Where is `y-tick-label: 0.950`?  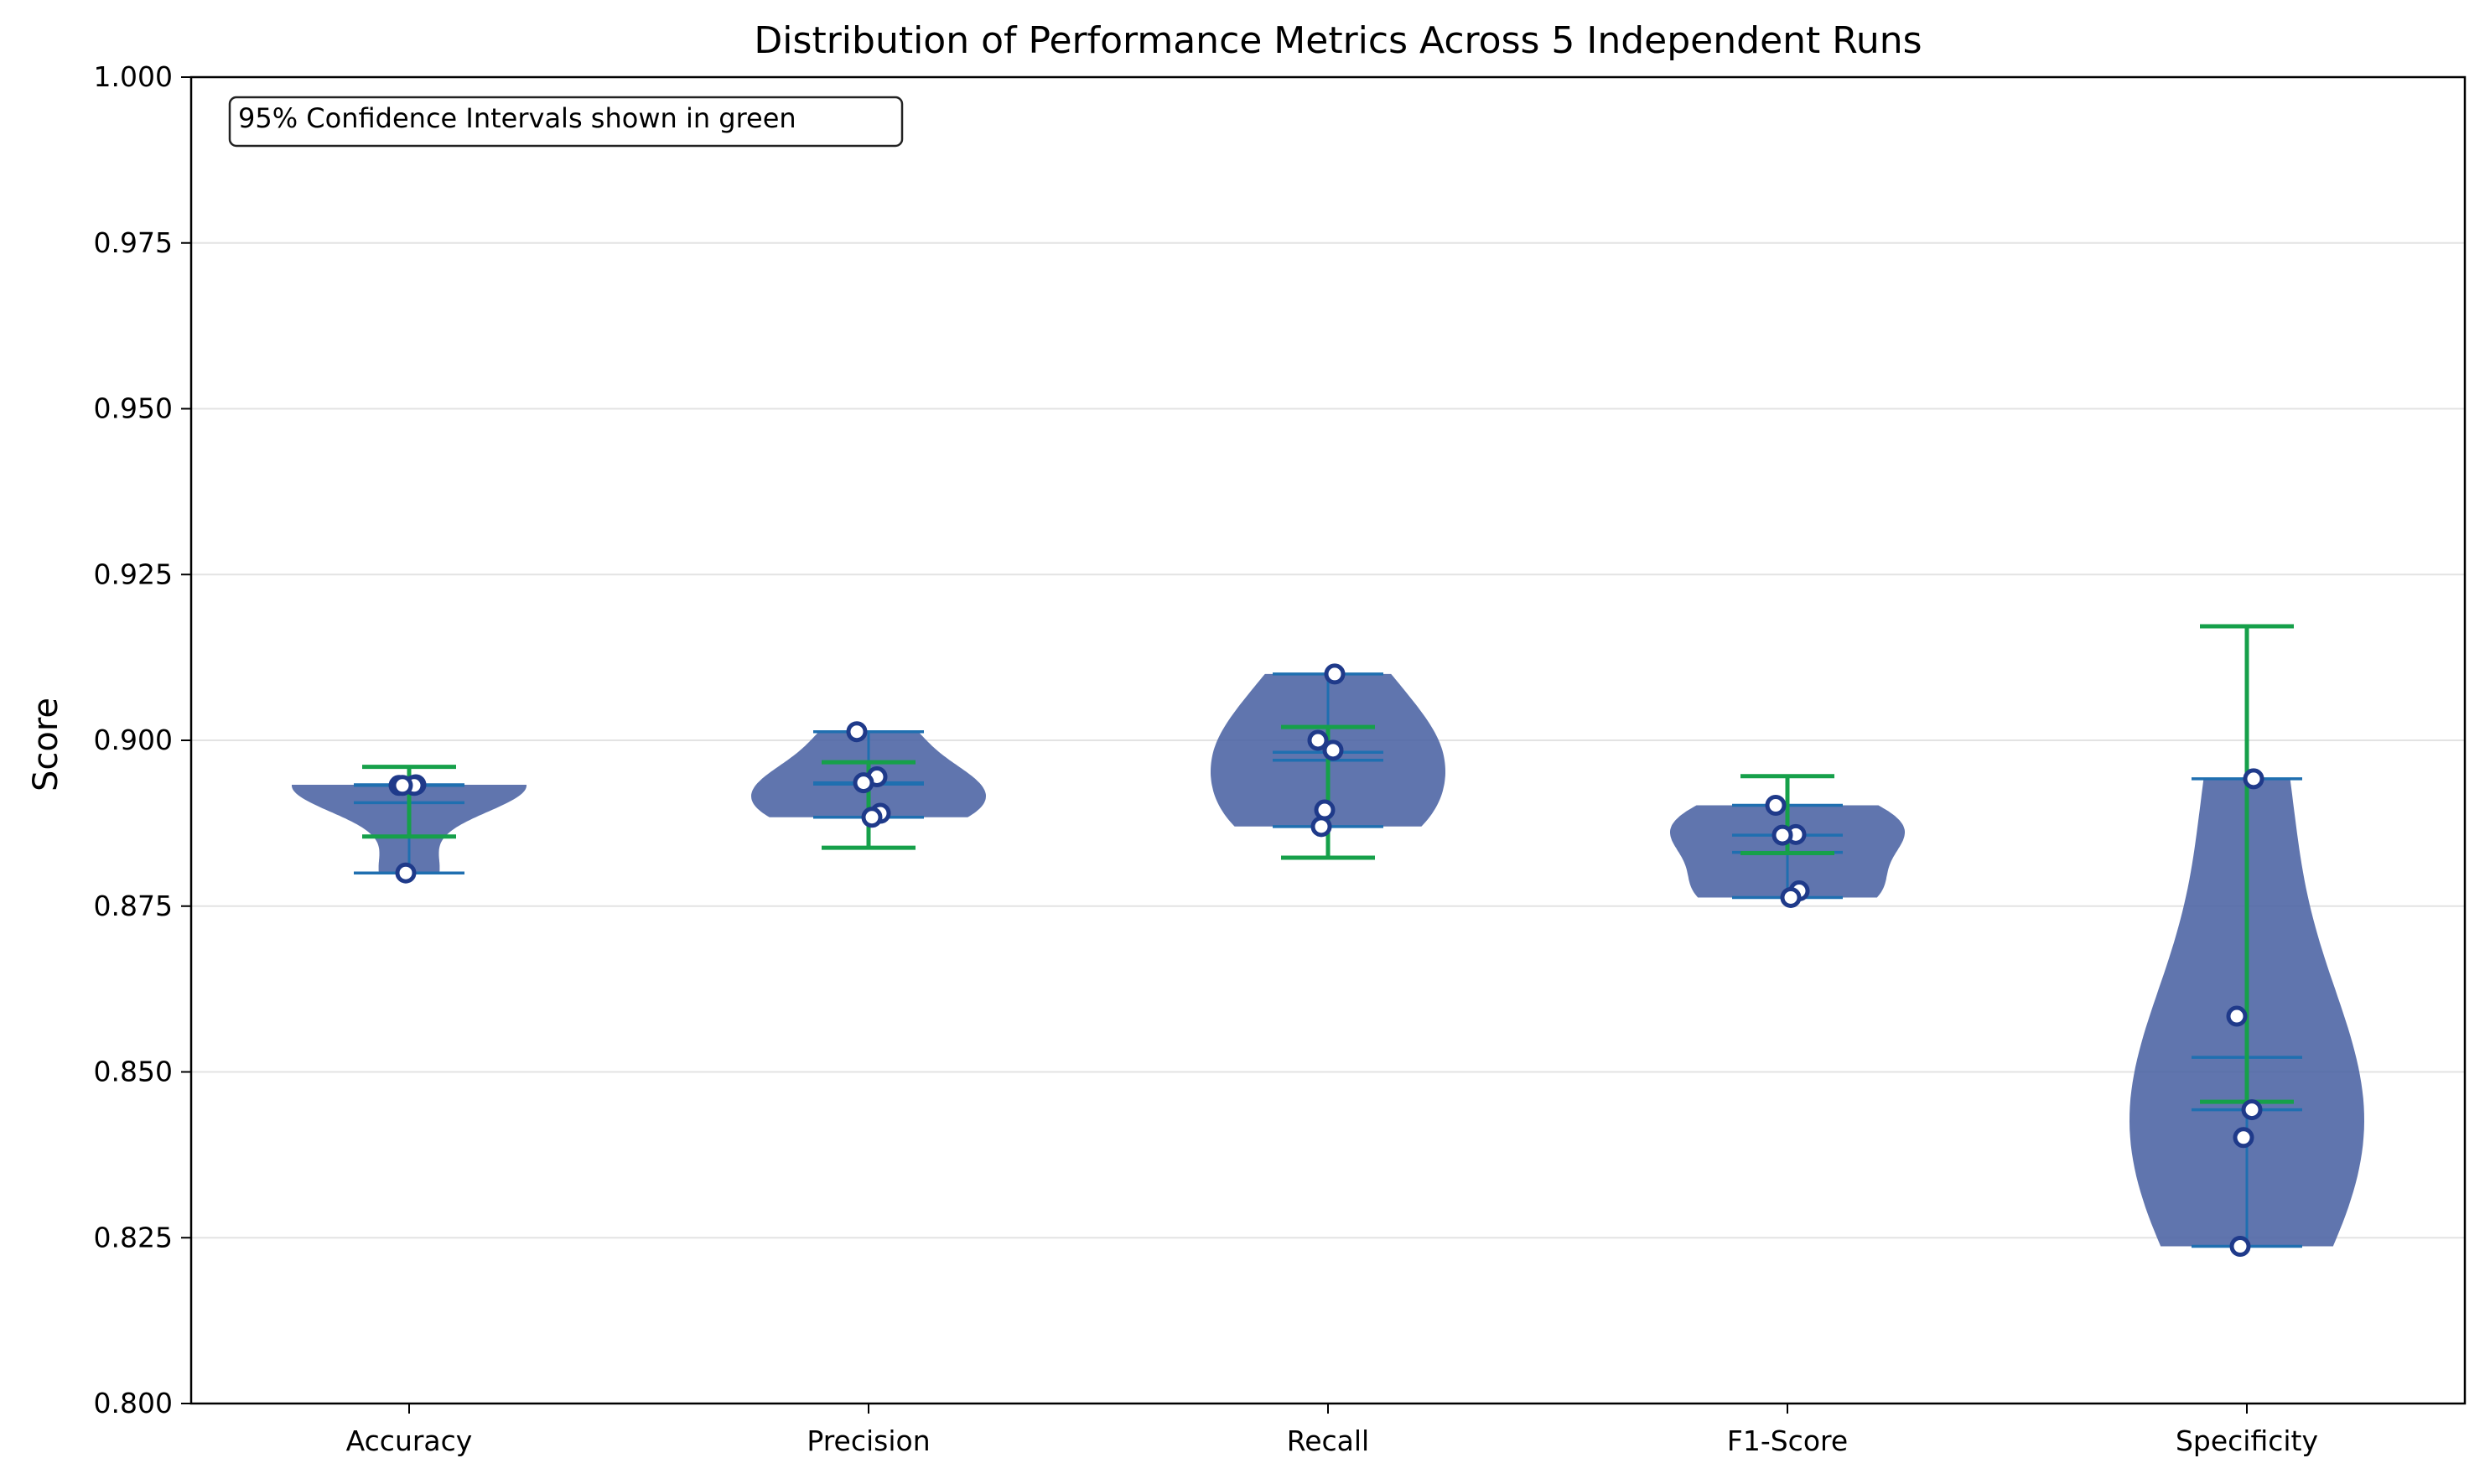
y-tick-label: 0.950 is located at coordinates (133, 408).